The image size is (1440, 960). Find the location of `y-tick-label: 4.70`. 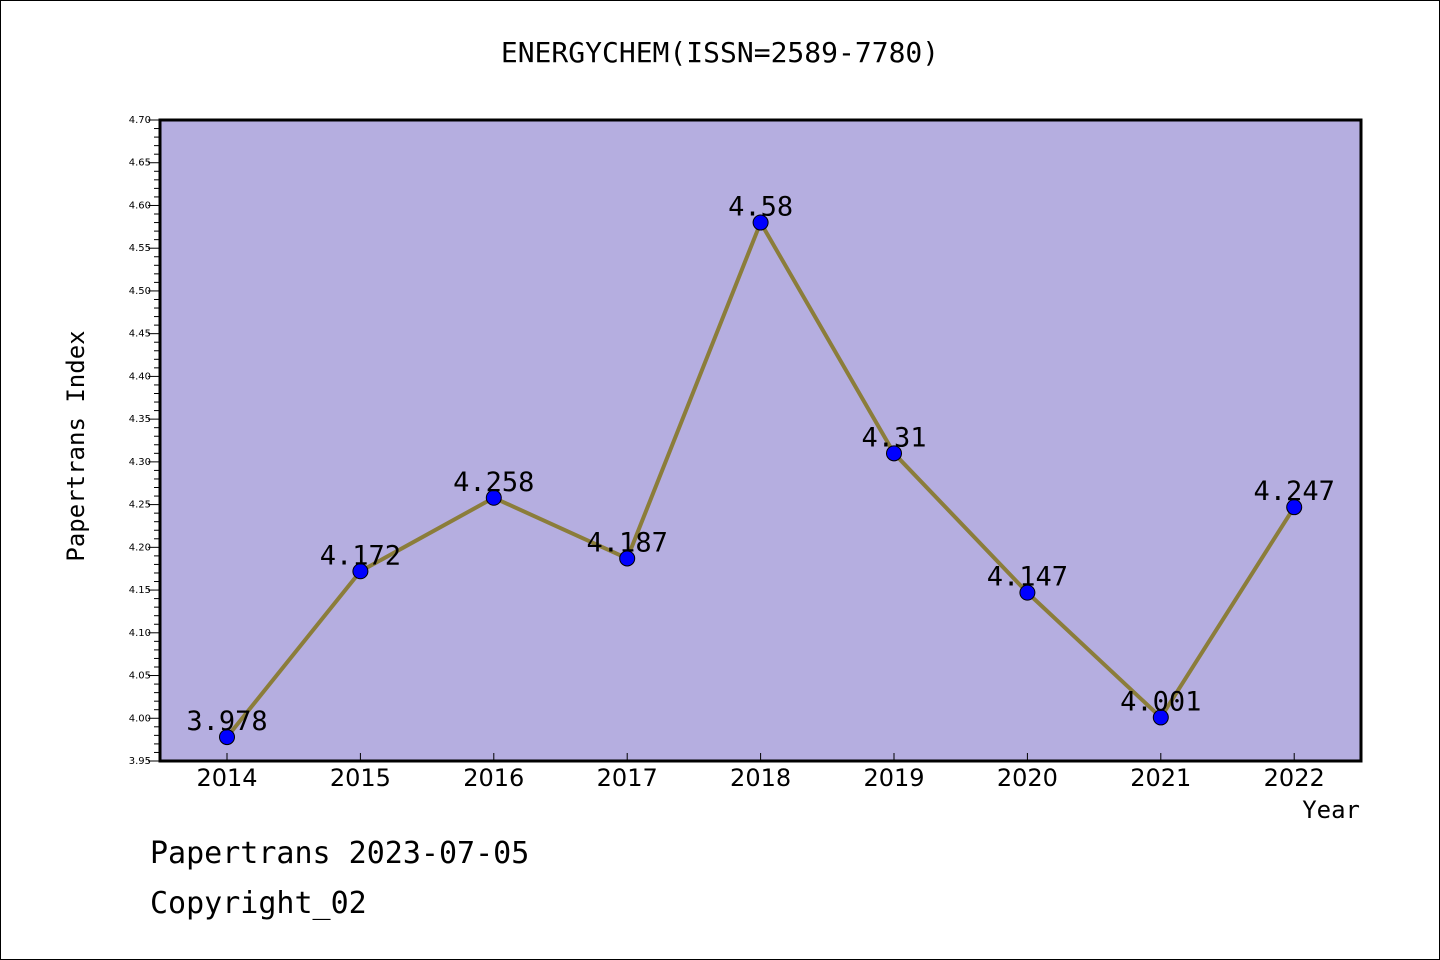

y-tick-label: 4.70 is located at coordinates (140, 120).